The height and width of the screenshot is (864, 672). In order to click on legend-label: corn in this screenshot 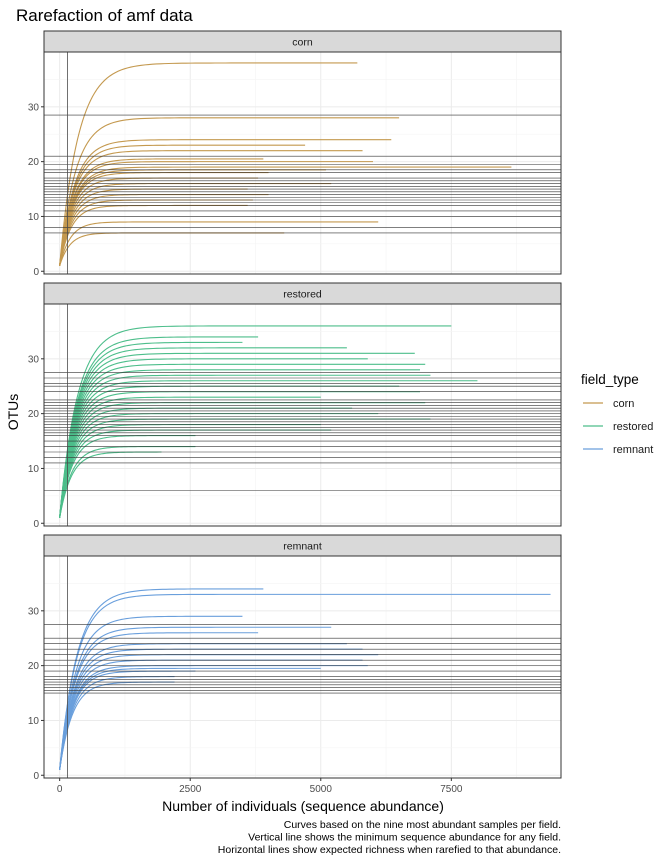, I will do `click(623, 404)`.